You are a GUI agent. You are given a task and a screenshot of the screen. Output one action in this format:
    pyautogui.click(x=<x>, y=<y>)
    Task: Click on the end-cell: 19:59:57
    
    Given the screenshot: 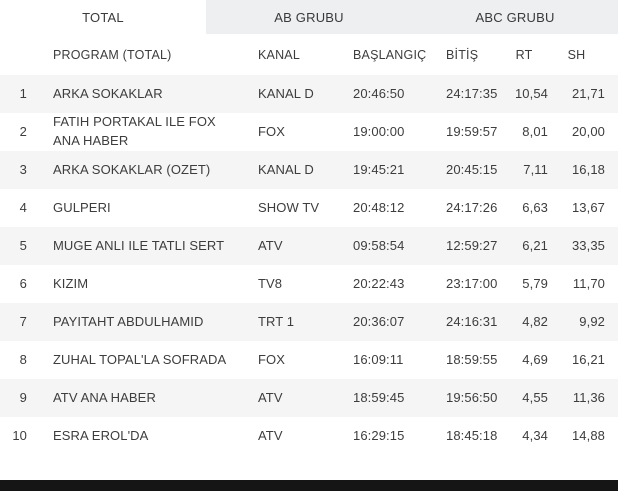 What is the action you would take?
    pyautogui.click(x=470, y=132)
    